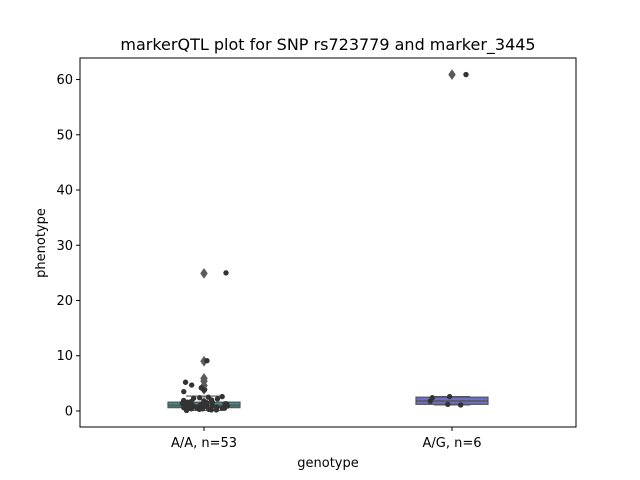 This screenshot has width=640, height=480. Describe the element at coordinates (327, 463) in the screenshot. I see `x-axis-label: genotype` at that location.